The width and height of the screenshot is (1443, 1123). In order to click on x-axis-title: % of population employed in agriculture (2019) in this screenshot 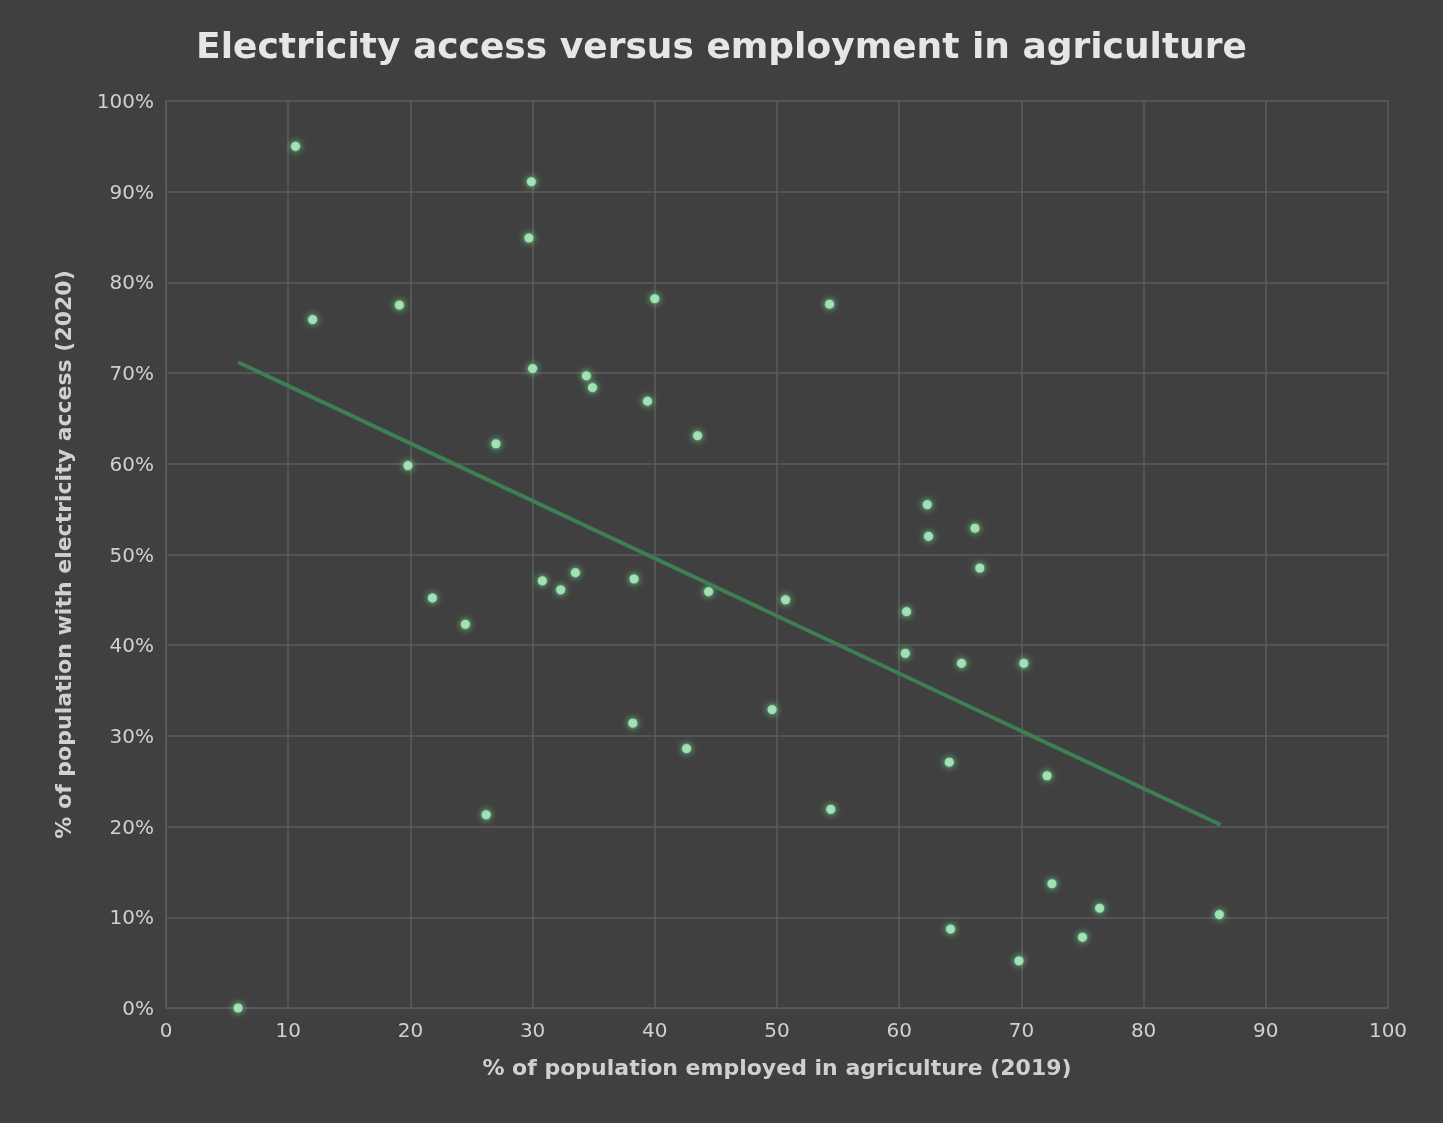, I will do `click(777, 1067)`.